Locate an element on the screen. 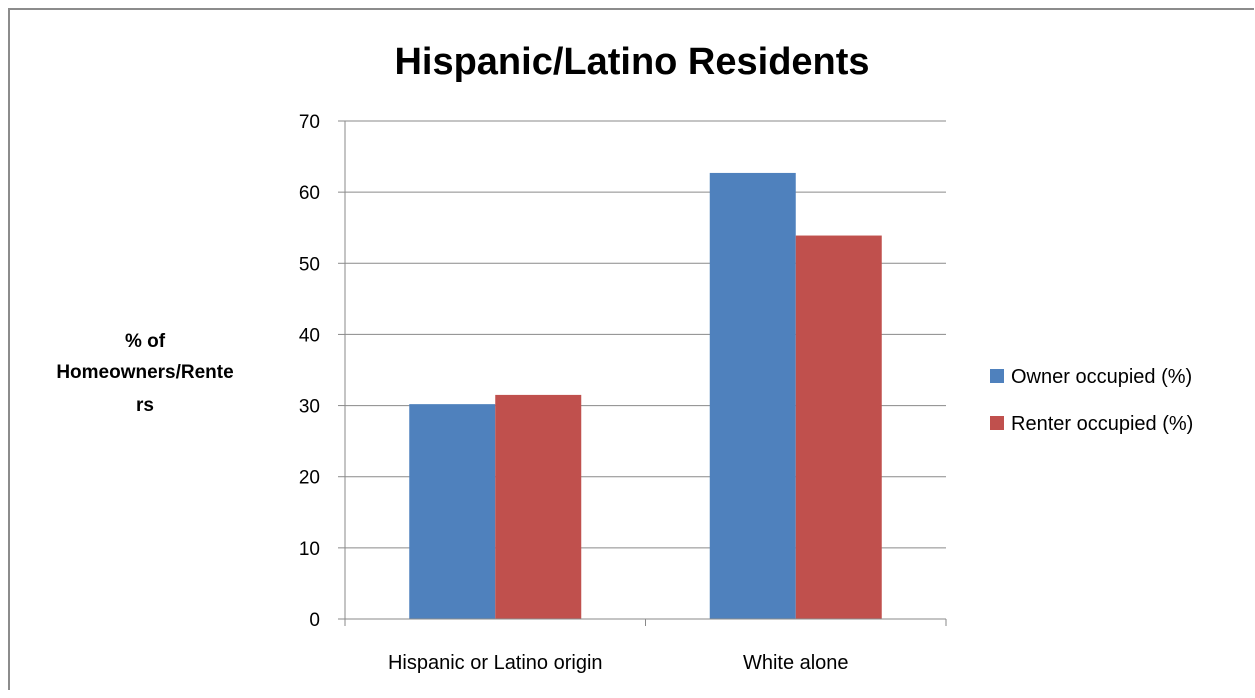 The height and width of the screenshot is (698, 1255). y-tick-label: 0 is located at coordinates (314, 620).